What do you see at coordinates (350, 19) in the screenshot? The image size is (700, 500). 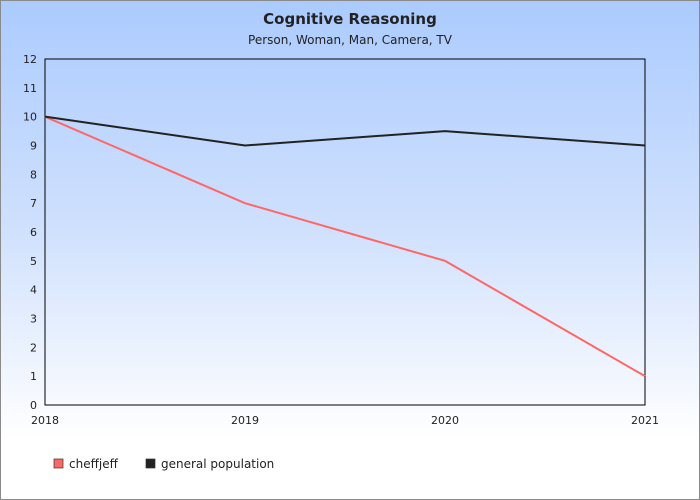 I see `chart-title: Cognitive Reasoning` at bounding box center [350, 19].